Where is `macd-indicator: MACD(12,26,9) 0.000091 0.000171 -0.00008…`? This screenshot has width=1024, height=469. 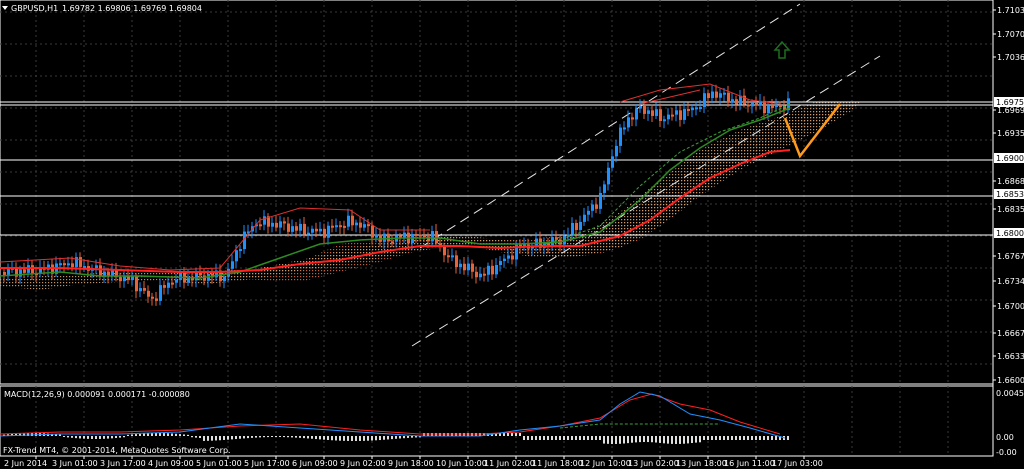 macd-indicator: MACD(12,26,9) 0.000091 0.000171 -0.00008… is located at coordinates (512, 423).